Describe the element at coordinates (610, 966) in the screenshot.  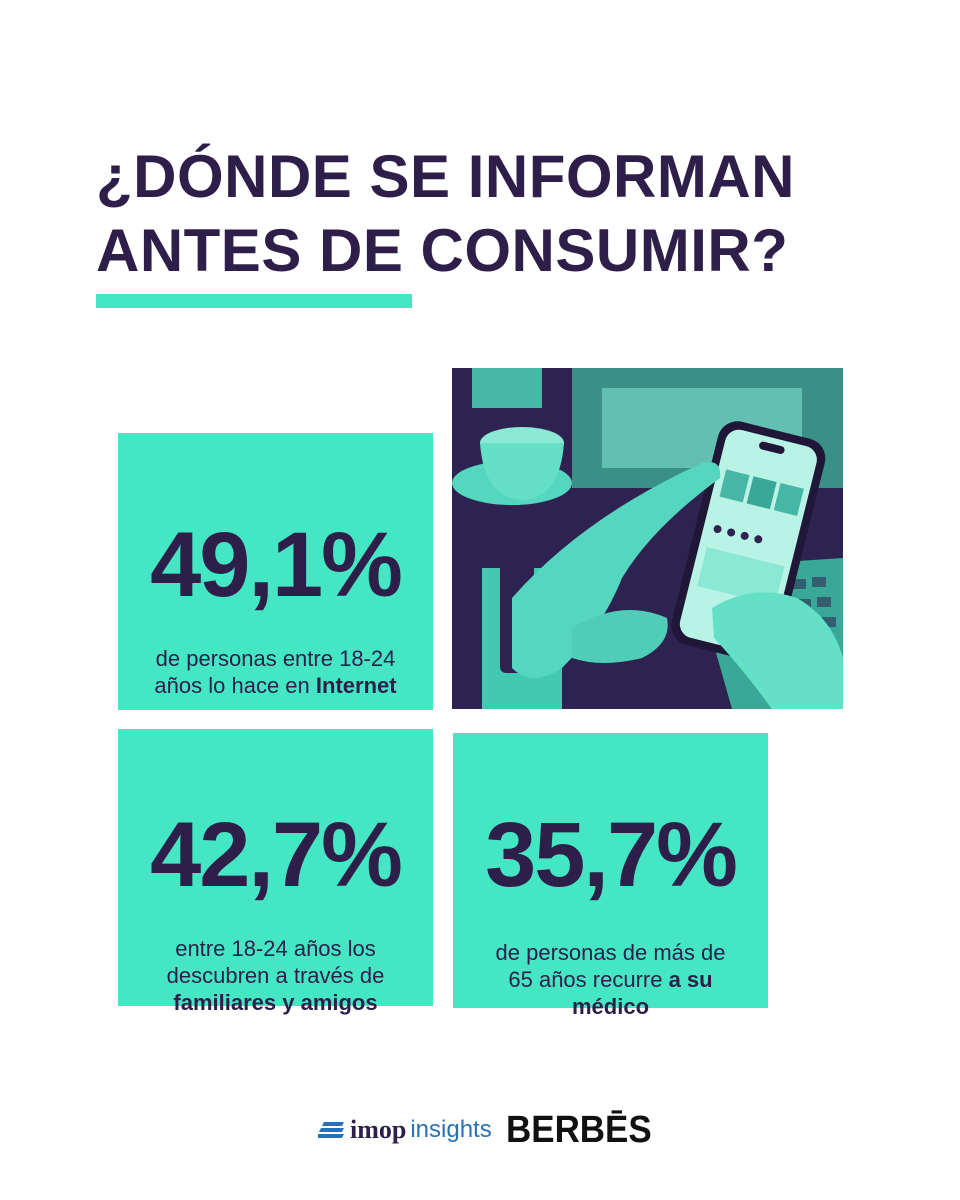
I see `stat-description-text: de personas de más de 65 años recurre` at that location.